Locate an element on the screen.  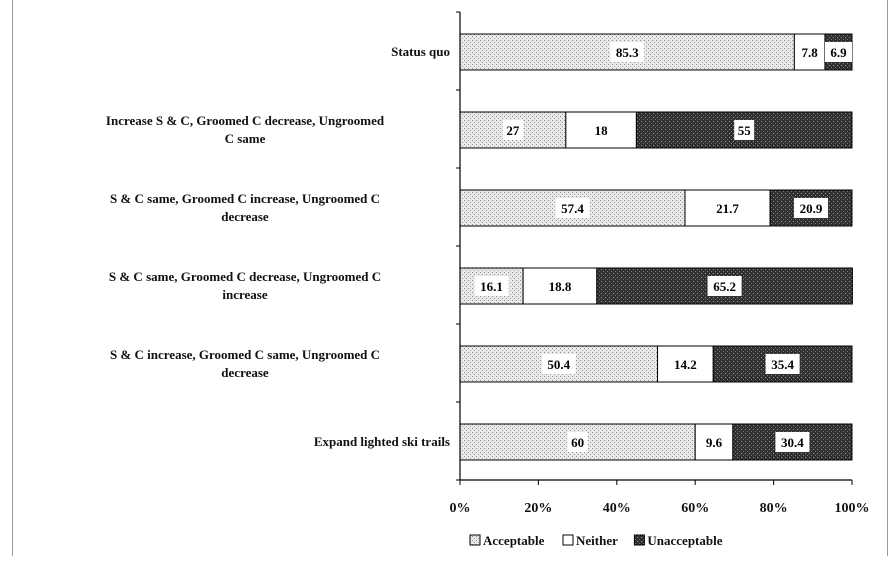
data-label: 27 is located at coordinates (513, 130).